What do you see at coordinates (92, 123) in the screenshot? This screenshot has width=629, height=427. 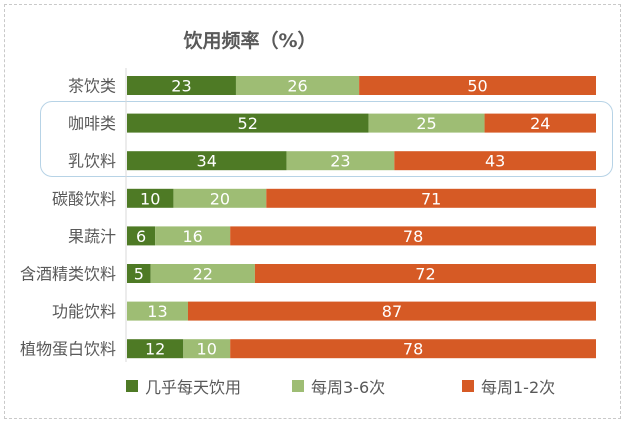 I see `category-label: 咖啡类` at bounding box center [92, 123].